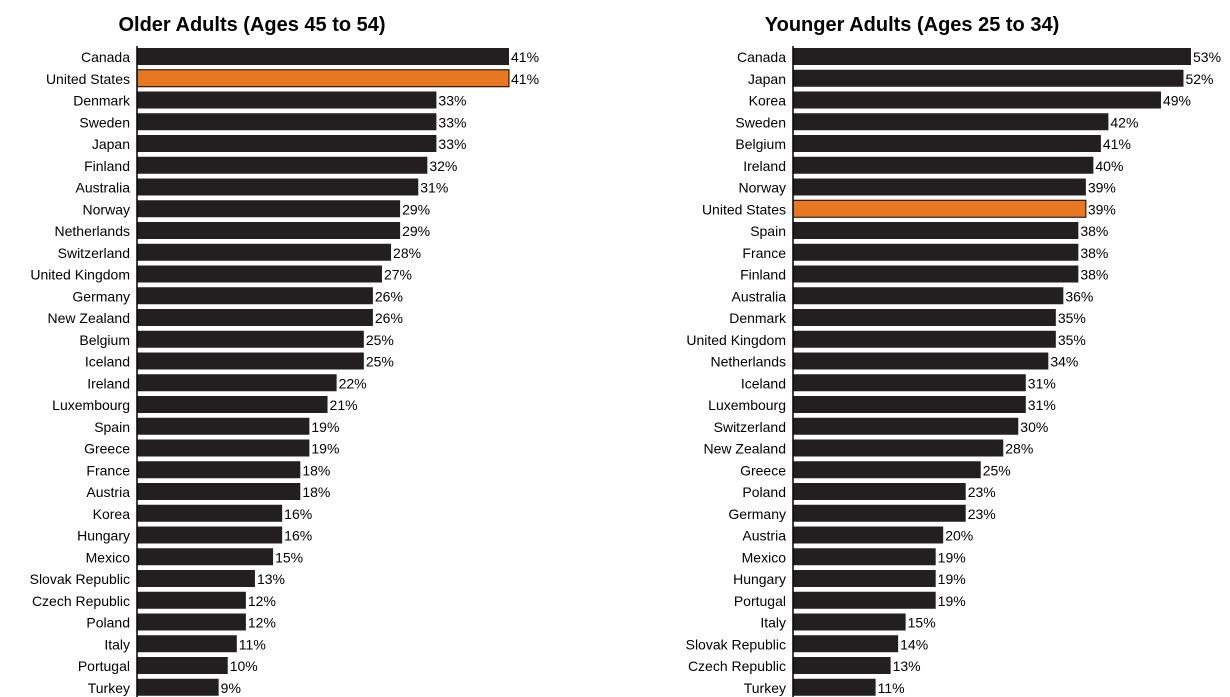 The width and height of the screenshot is (1230, 697). What do you see at coordinates (737, 666) in the screenshot?
I see `category-label-czech-republic: Czech Republic` at bounding box center [737, 666].